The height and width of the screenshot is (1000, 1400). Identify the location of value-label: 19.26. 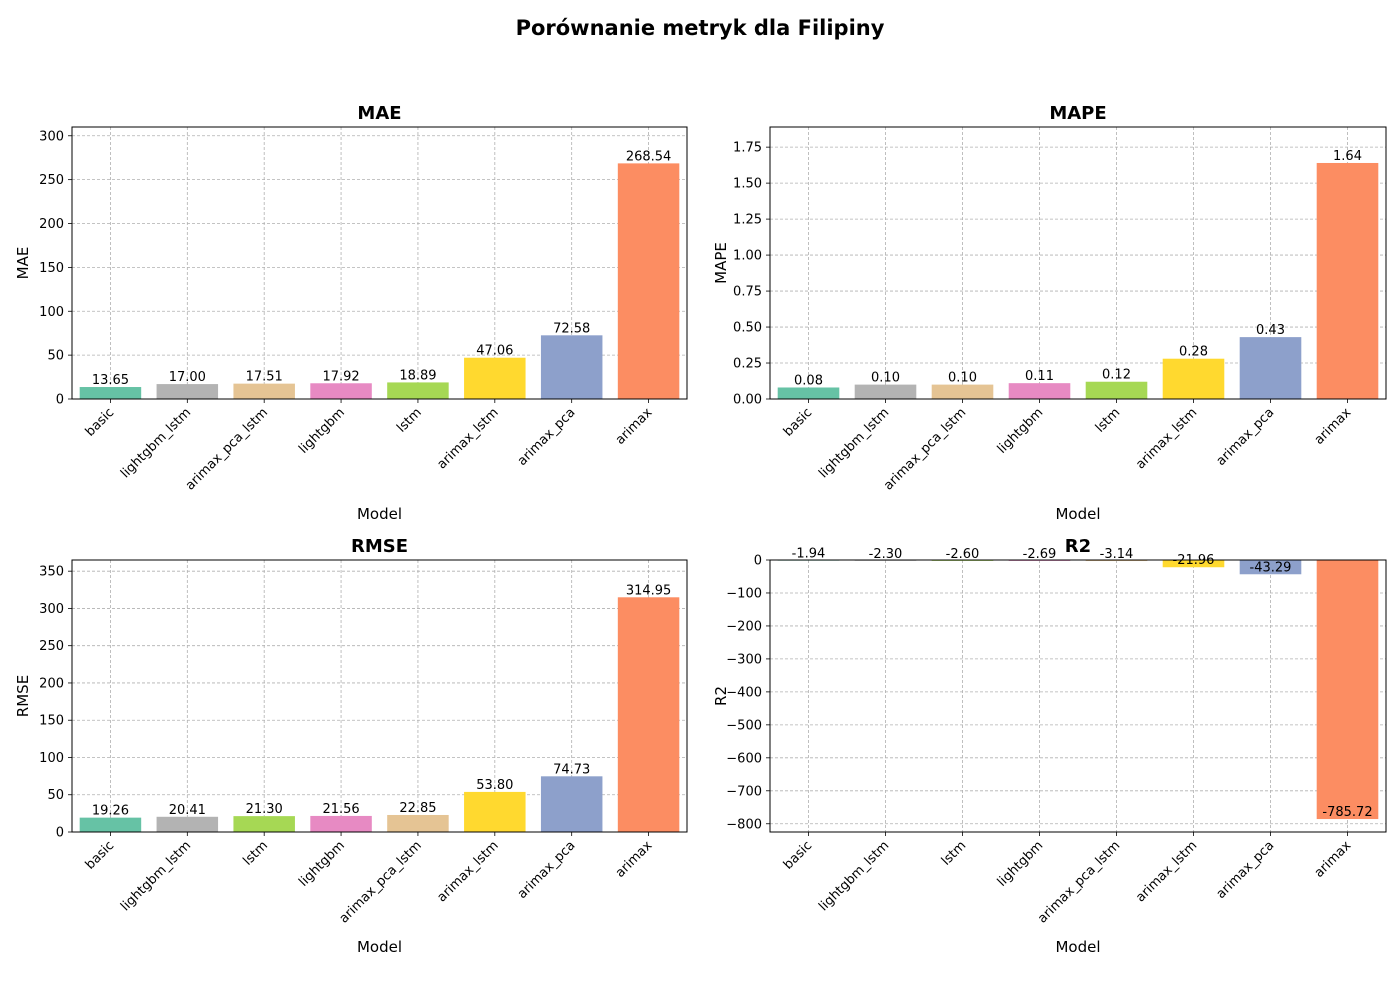
(110, 811).